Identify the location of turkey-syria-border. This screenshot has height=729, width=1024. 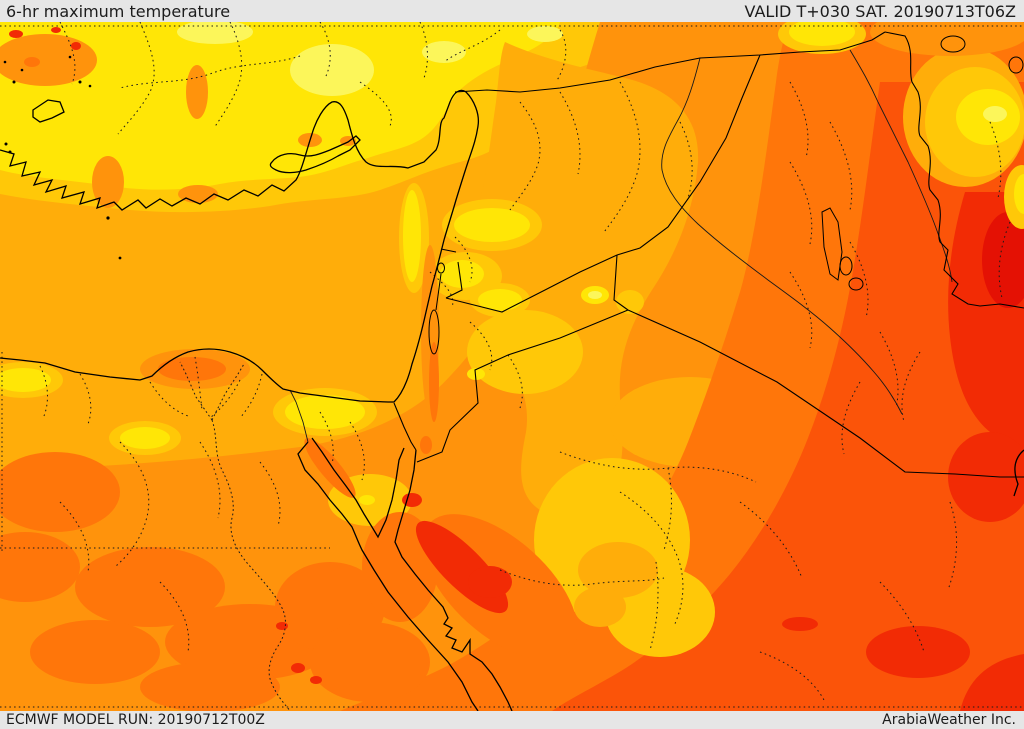
(670, 62).